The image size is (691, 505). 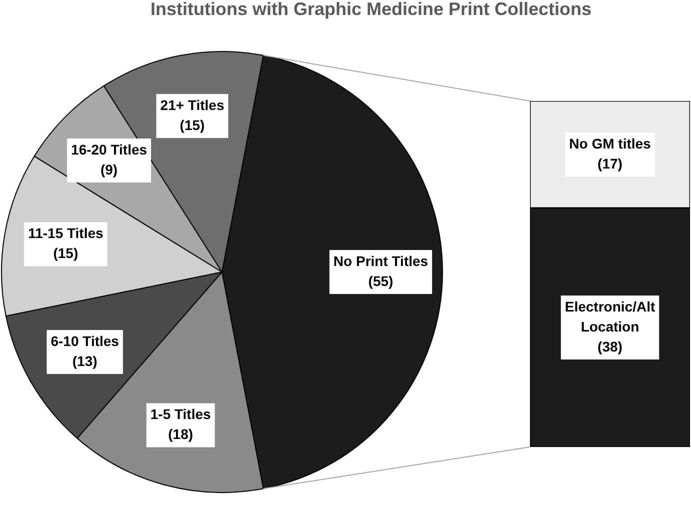 What do you see at coordinates (109, 149) in the screenshot?
I see `slice-label: 16-20 Titles` at bounding box center [109, 149].